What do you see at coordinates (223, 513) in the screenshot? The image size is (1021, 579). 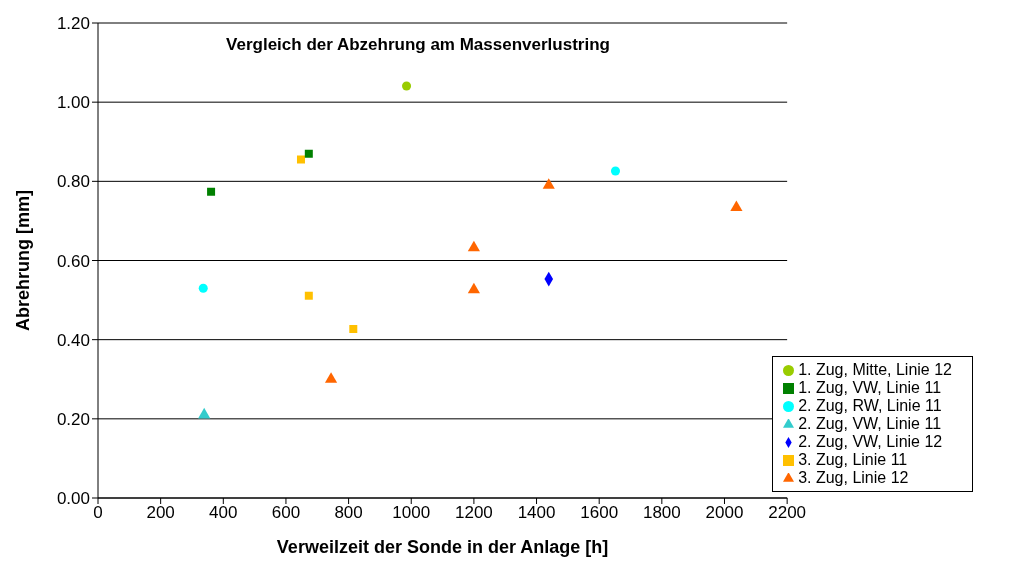 I see `x-tick-label: 400` at bounding box center [223, 513].